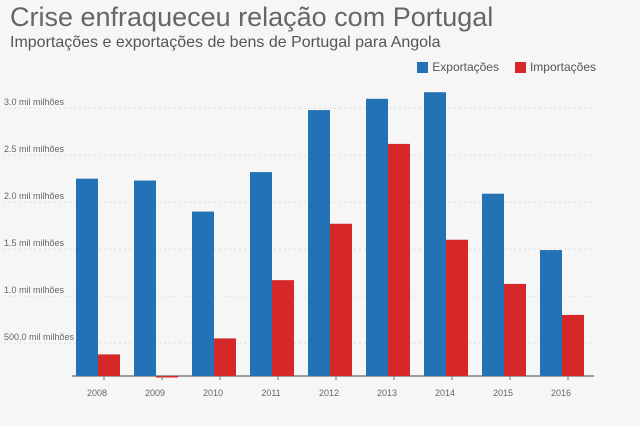  I want to click on bar-imports-2011, so click(283, 328).